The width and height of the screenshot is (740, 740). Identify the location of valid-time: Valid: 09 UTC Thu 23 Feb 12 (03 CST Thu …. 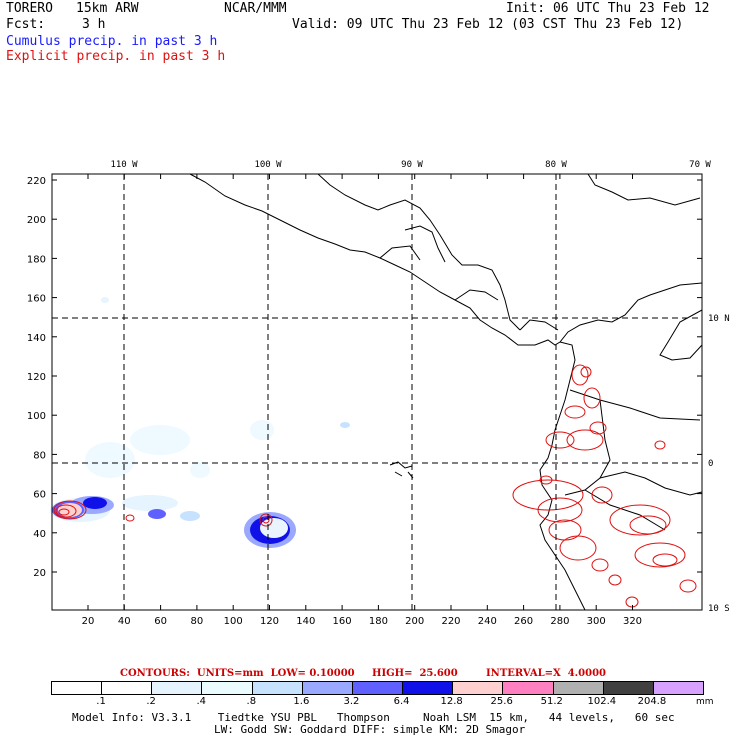
(488, 24).